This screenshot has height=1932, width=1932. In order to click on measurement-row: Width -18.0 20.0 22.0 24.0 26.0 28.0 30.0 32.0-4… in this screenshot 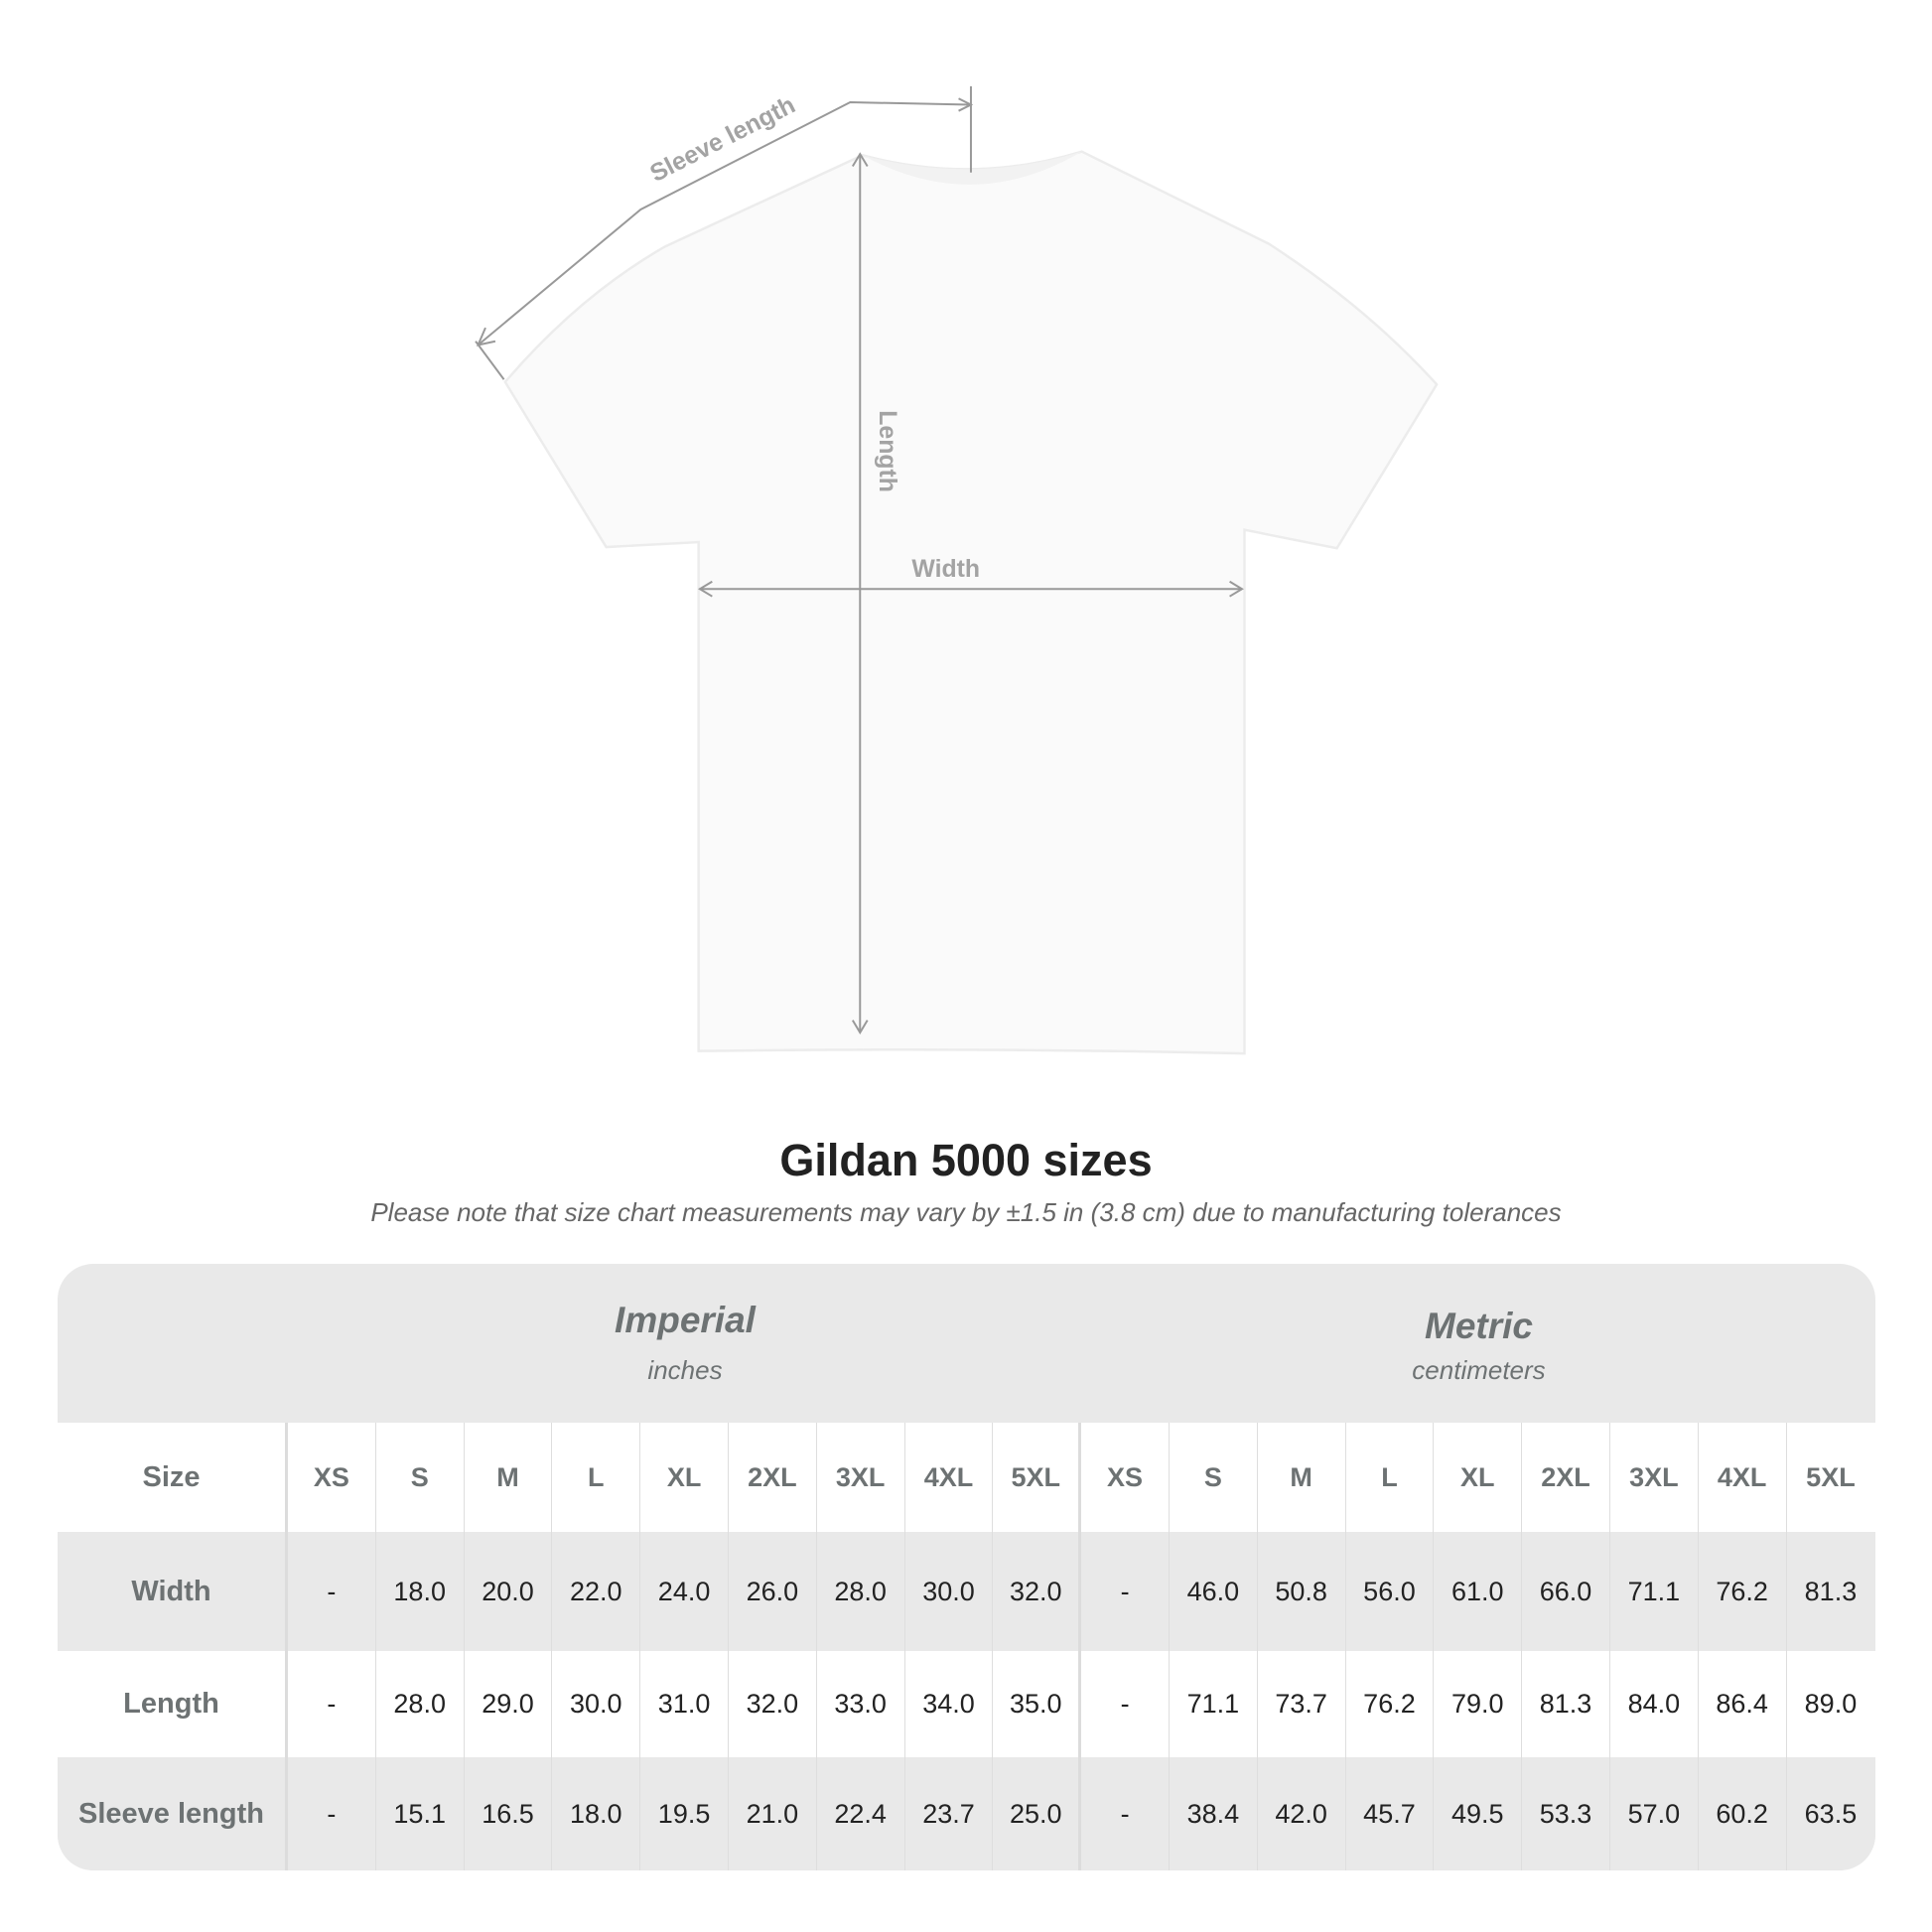, I will do `click(967, 1592)`.